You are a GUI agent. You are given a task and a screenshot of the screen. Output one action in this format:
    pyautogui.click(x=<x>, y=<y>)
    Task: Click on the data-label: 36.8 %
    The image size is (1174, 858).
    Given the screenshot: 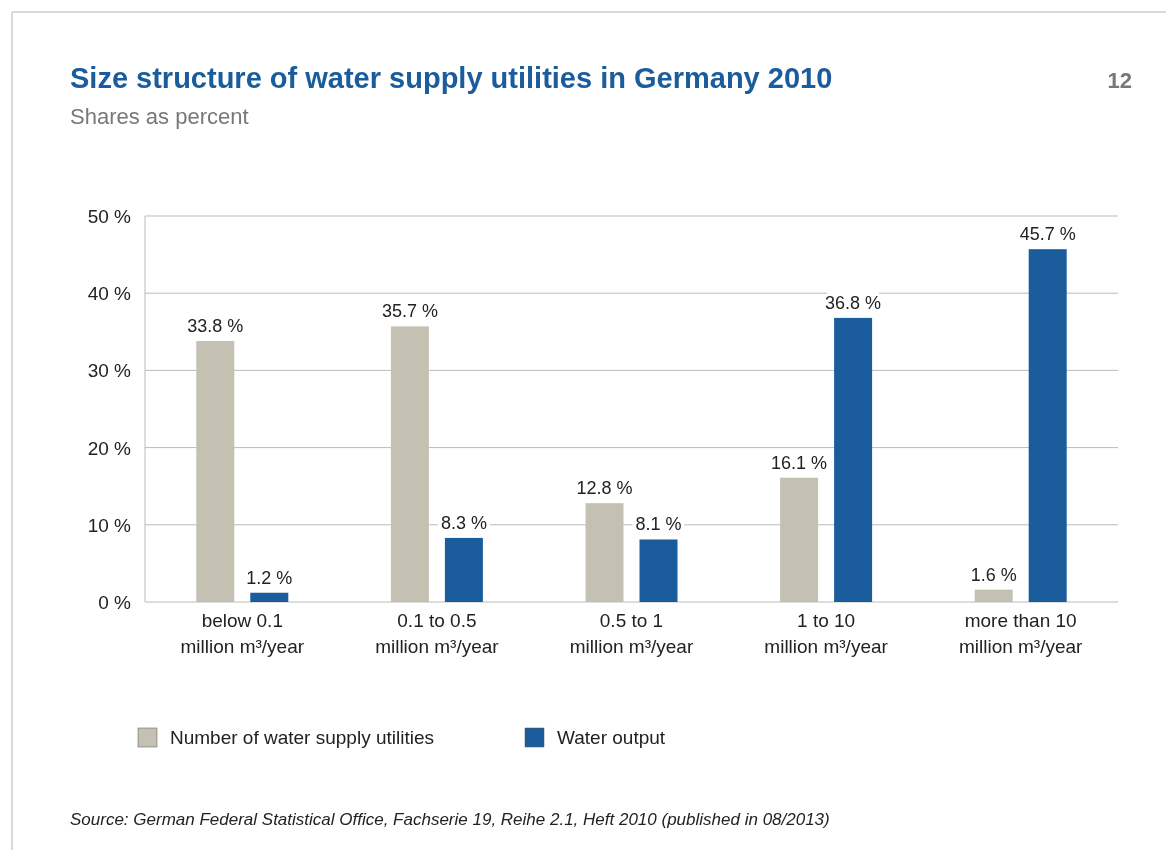 What is the action you would take?
    pyautogui.click(x=853, y=302)
    